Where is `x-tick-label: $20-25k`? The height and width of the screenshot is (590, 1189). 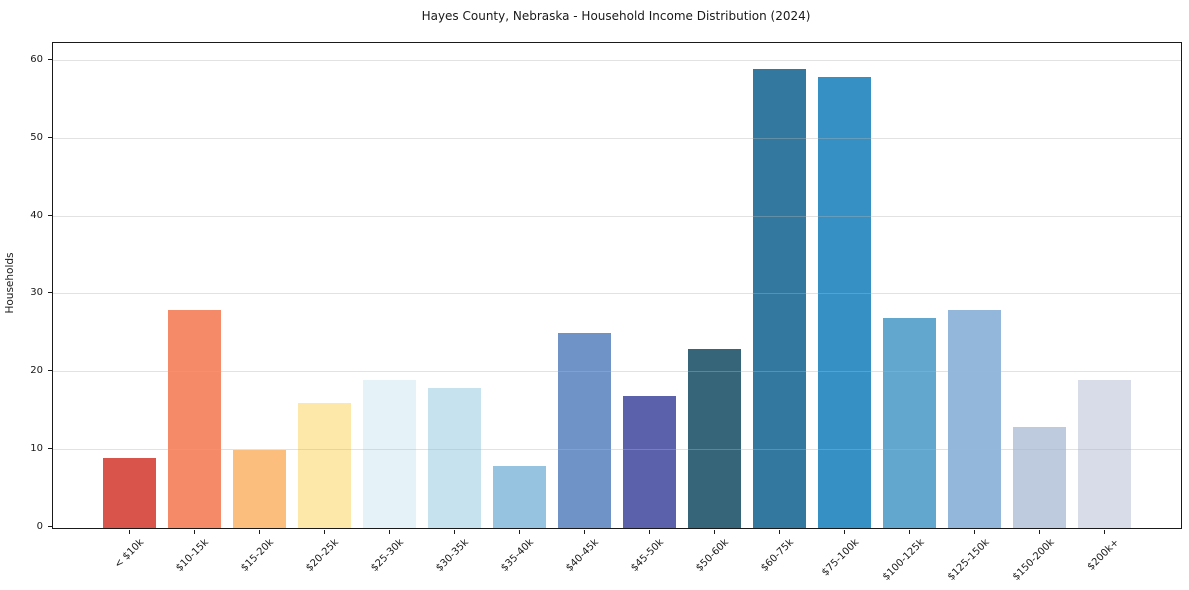
x-tick-label: $20-25k is located at coordinates (323, 555).